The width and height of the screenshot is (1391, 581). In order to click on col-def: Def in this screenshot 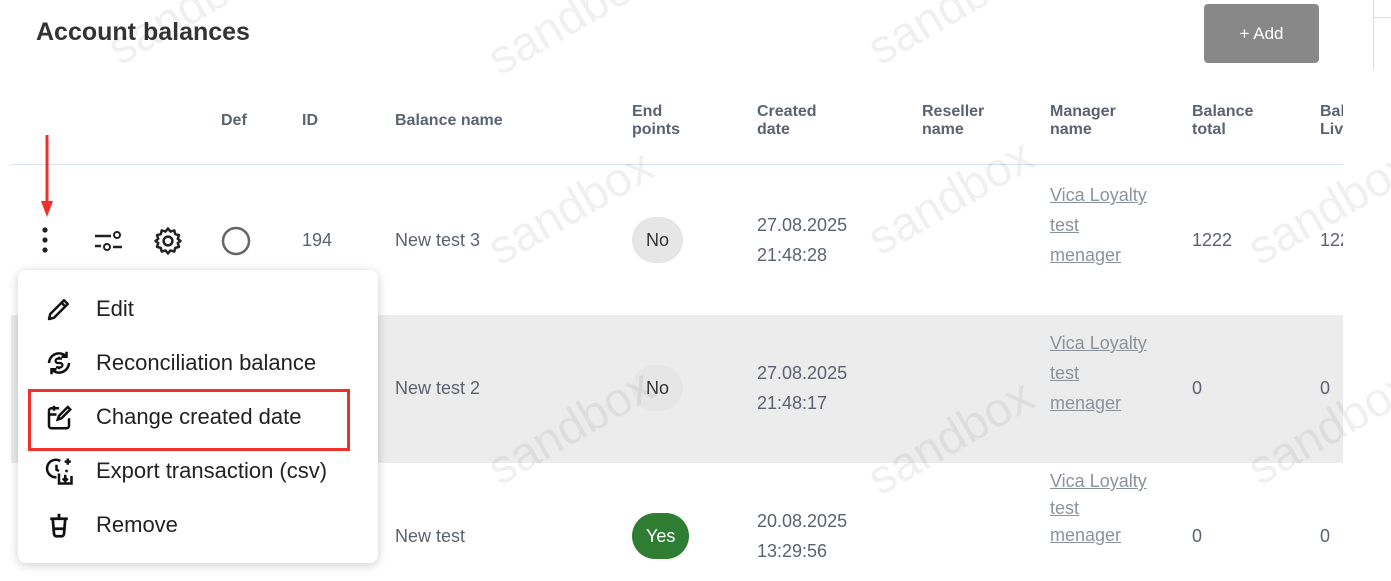, I will do `click(234, 120)`.